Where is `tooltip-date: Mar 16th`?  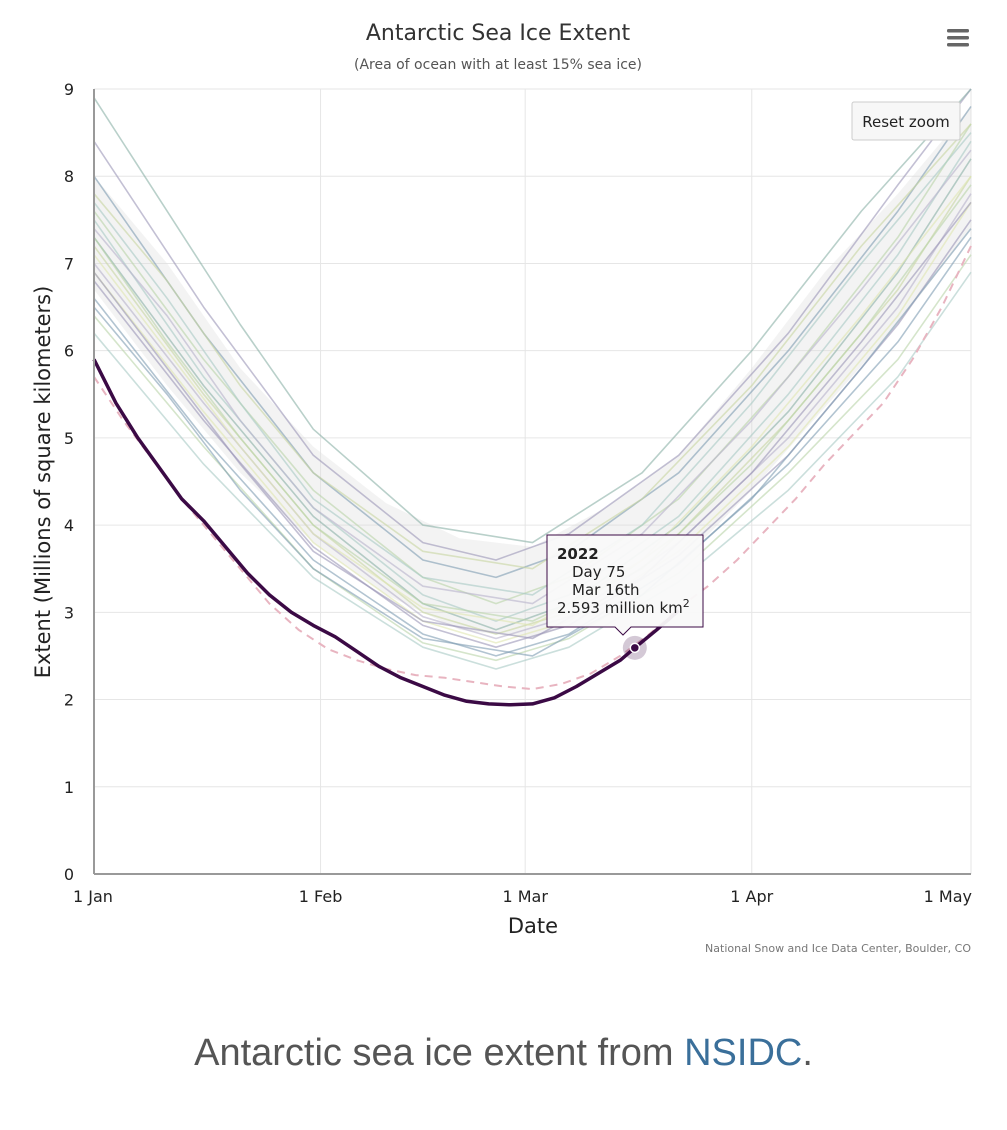 tooltip-date: Mar 16th is located at coordinates (606, 590).